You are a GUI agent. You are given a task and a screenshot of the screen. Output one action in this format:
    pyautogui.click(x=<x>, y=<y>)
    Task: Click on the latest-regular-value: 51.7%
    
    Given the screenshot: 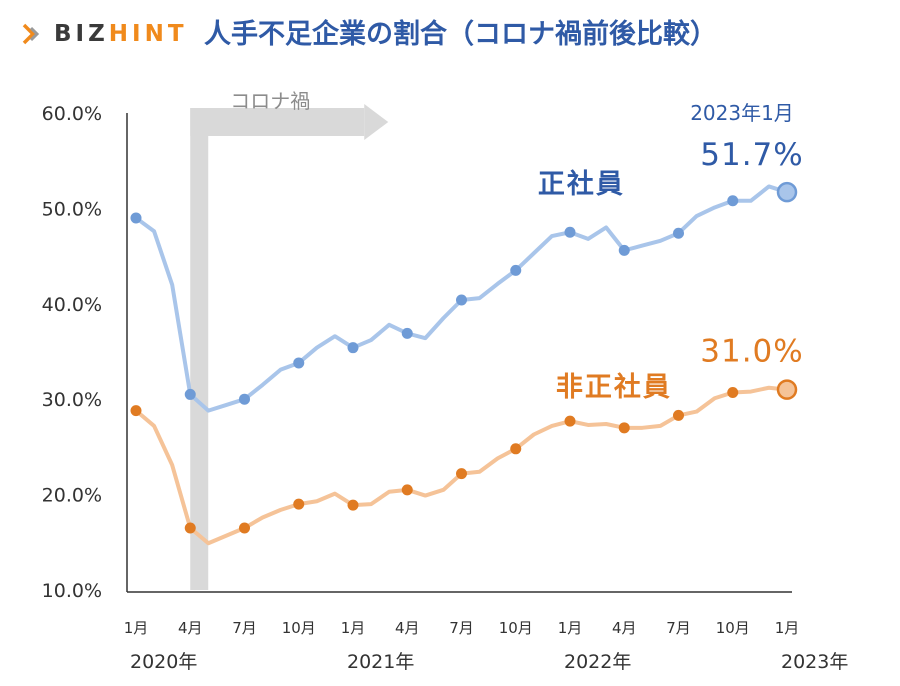 What is the action you would take?
    pyautogui.click(x=751, y=155)
    